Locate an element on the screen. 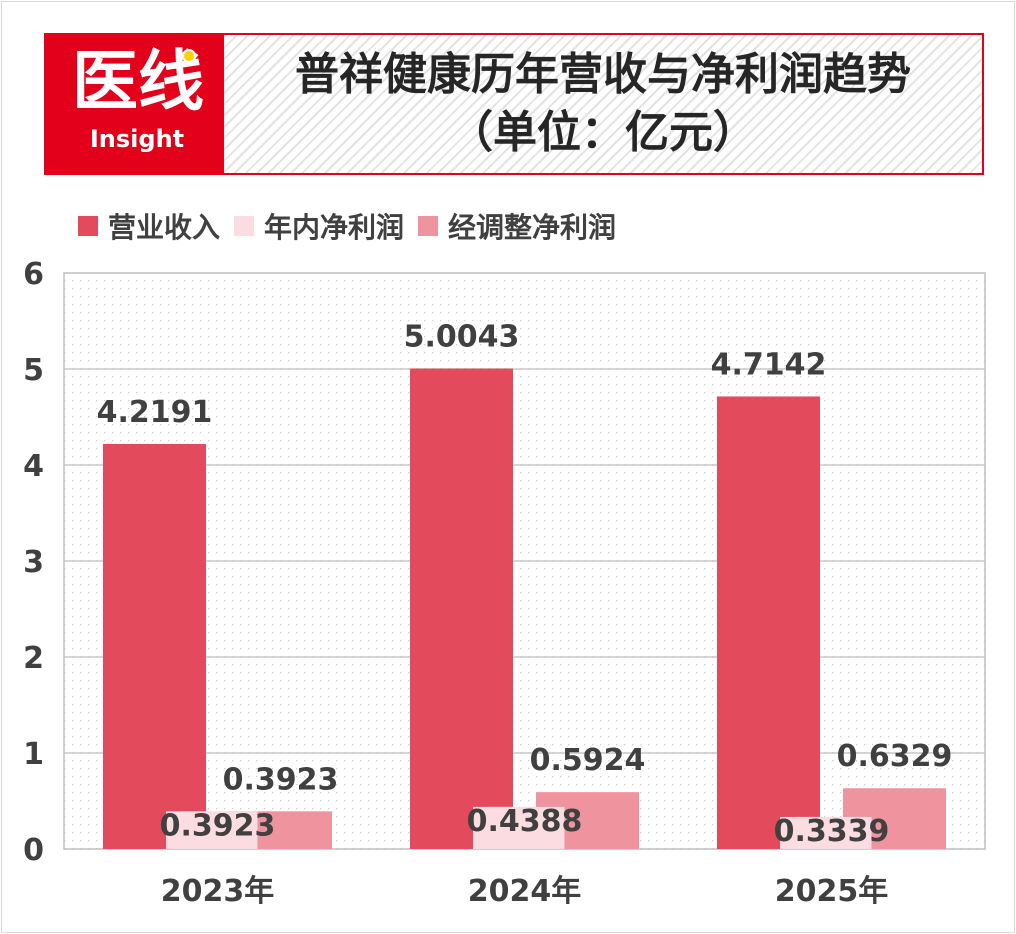 This screenshot has height=934, width=1016. y-tick-label: 0 is located at coordinates (33, 850).